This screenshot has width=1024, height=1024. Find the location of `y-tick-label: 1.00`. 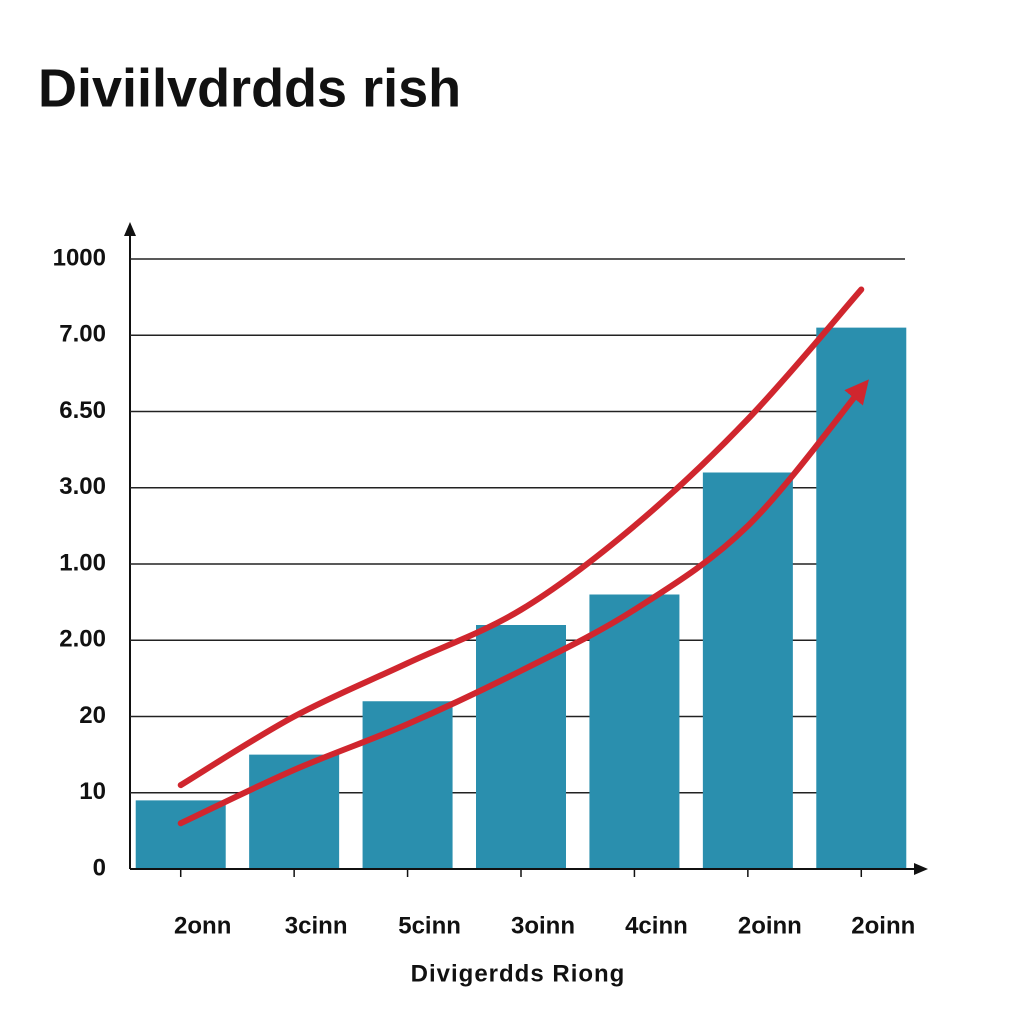

y-tick-label: 1.00 is located at coordinates (82, 562).